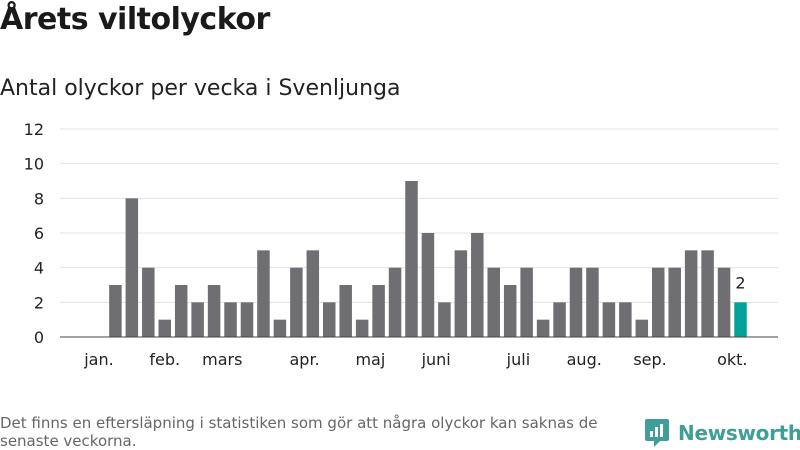 The width and height of the screenshot is (800, 450). I want to click on y-tick-label: 10, so click(34, 164).